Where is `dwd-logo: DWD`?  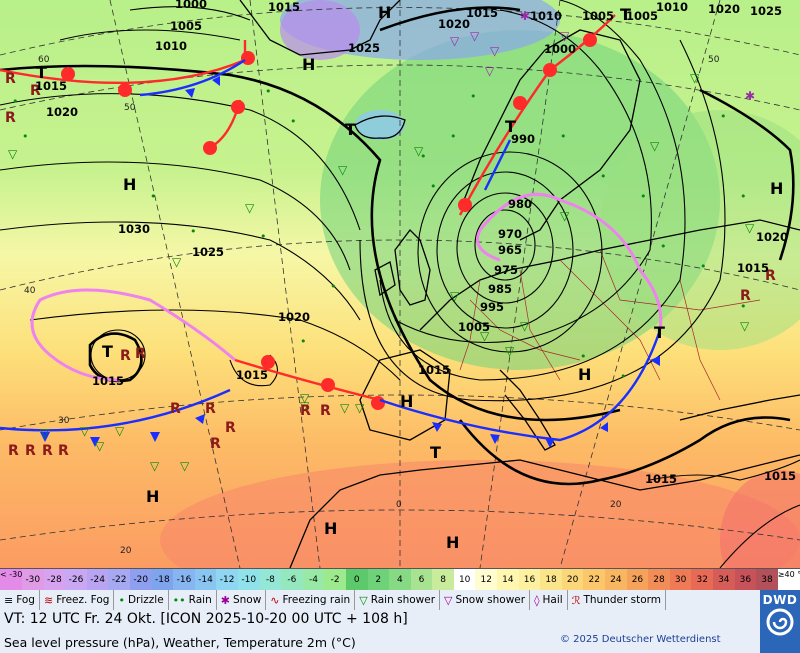 dwd-logo: DWD is located at coordinates (780, 621).